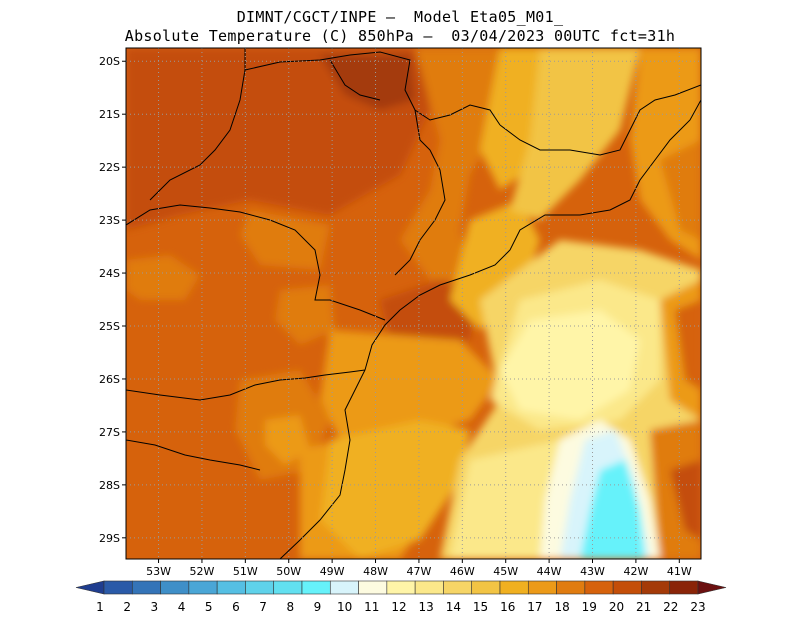  I want to click on lat-tick-label: 22S, so click(109, 167).